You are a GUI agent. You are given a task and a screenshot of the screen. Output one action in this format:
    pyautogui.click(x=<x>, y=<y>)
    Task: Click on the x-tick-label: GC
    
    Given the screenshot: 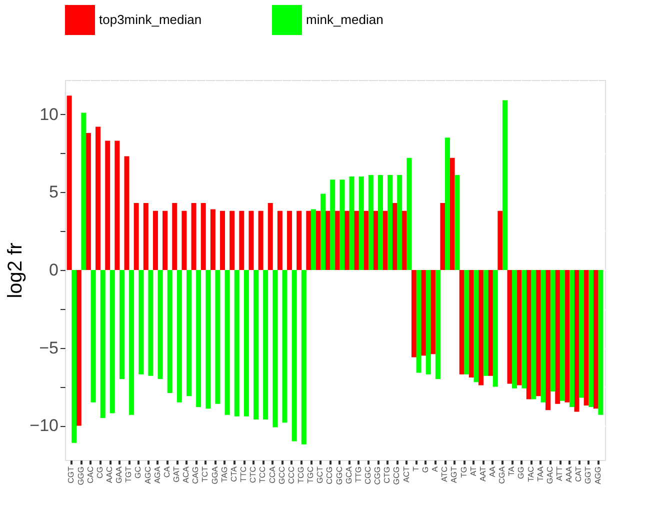 What is the action you would take?
    pyautogui.click(x=138, y=472)
    